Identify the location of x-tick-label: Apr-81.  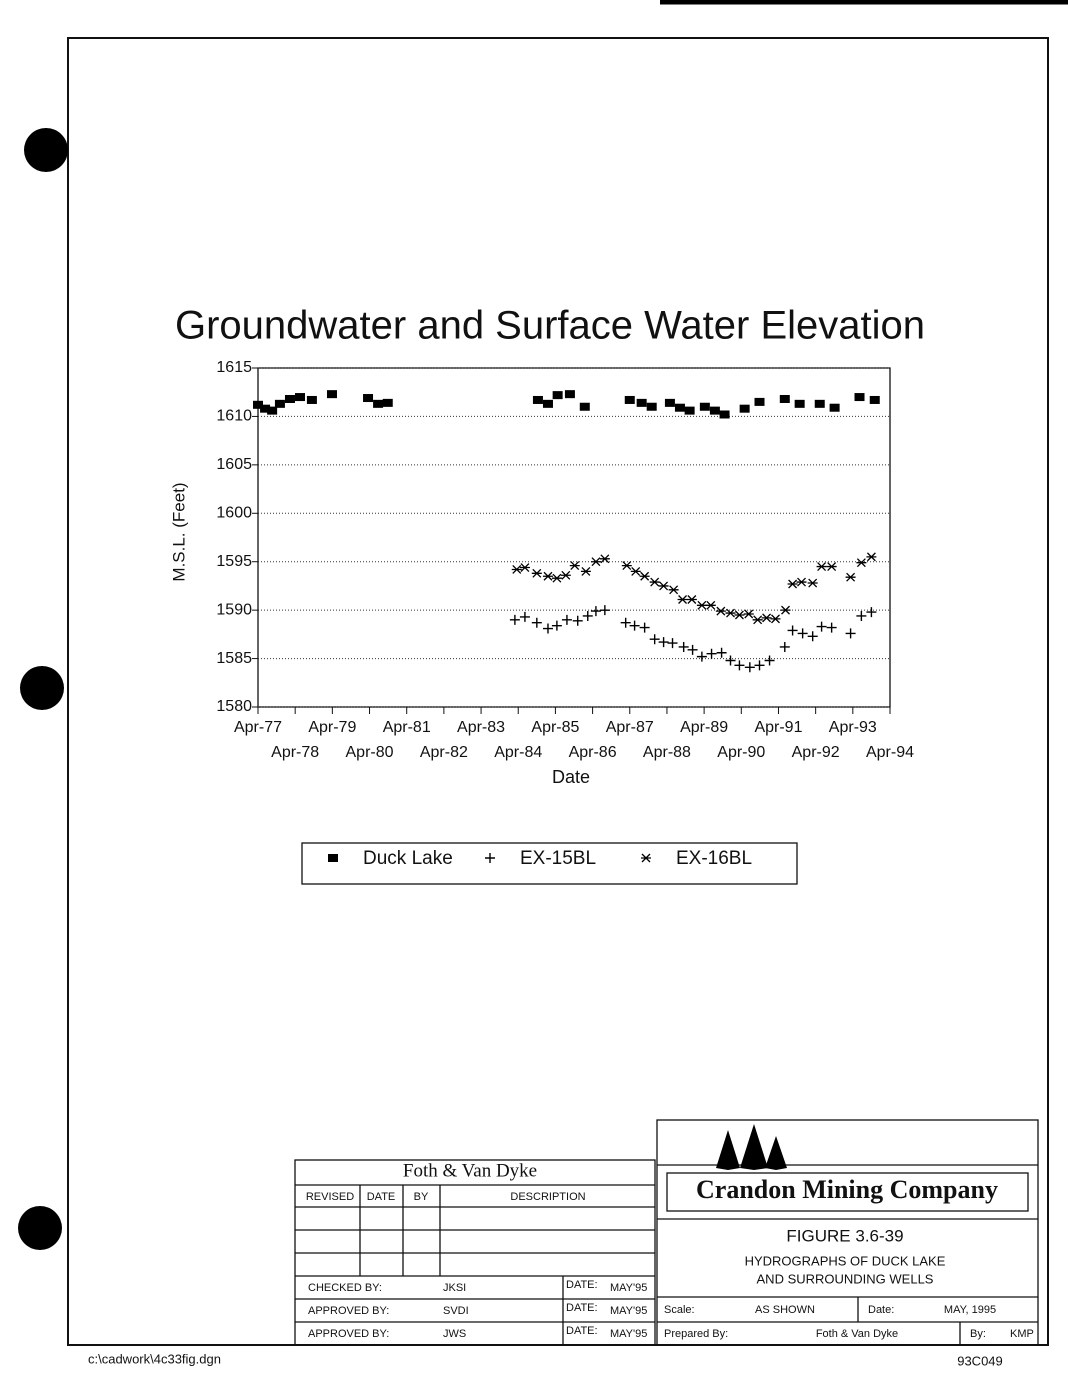
(407, 727).